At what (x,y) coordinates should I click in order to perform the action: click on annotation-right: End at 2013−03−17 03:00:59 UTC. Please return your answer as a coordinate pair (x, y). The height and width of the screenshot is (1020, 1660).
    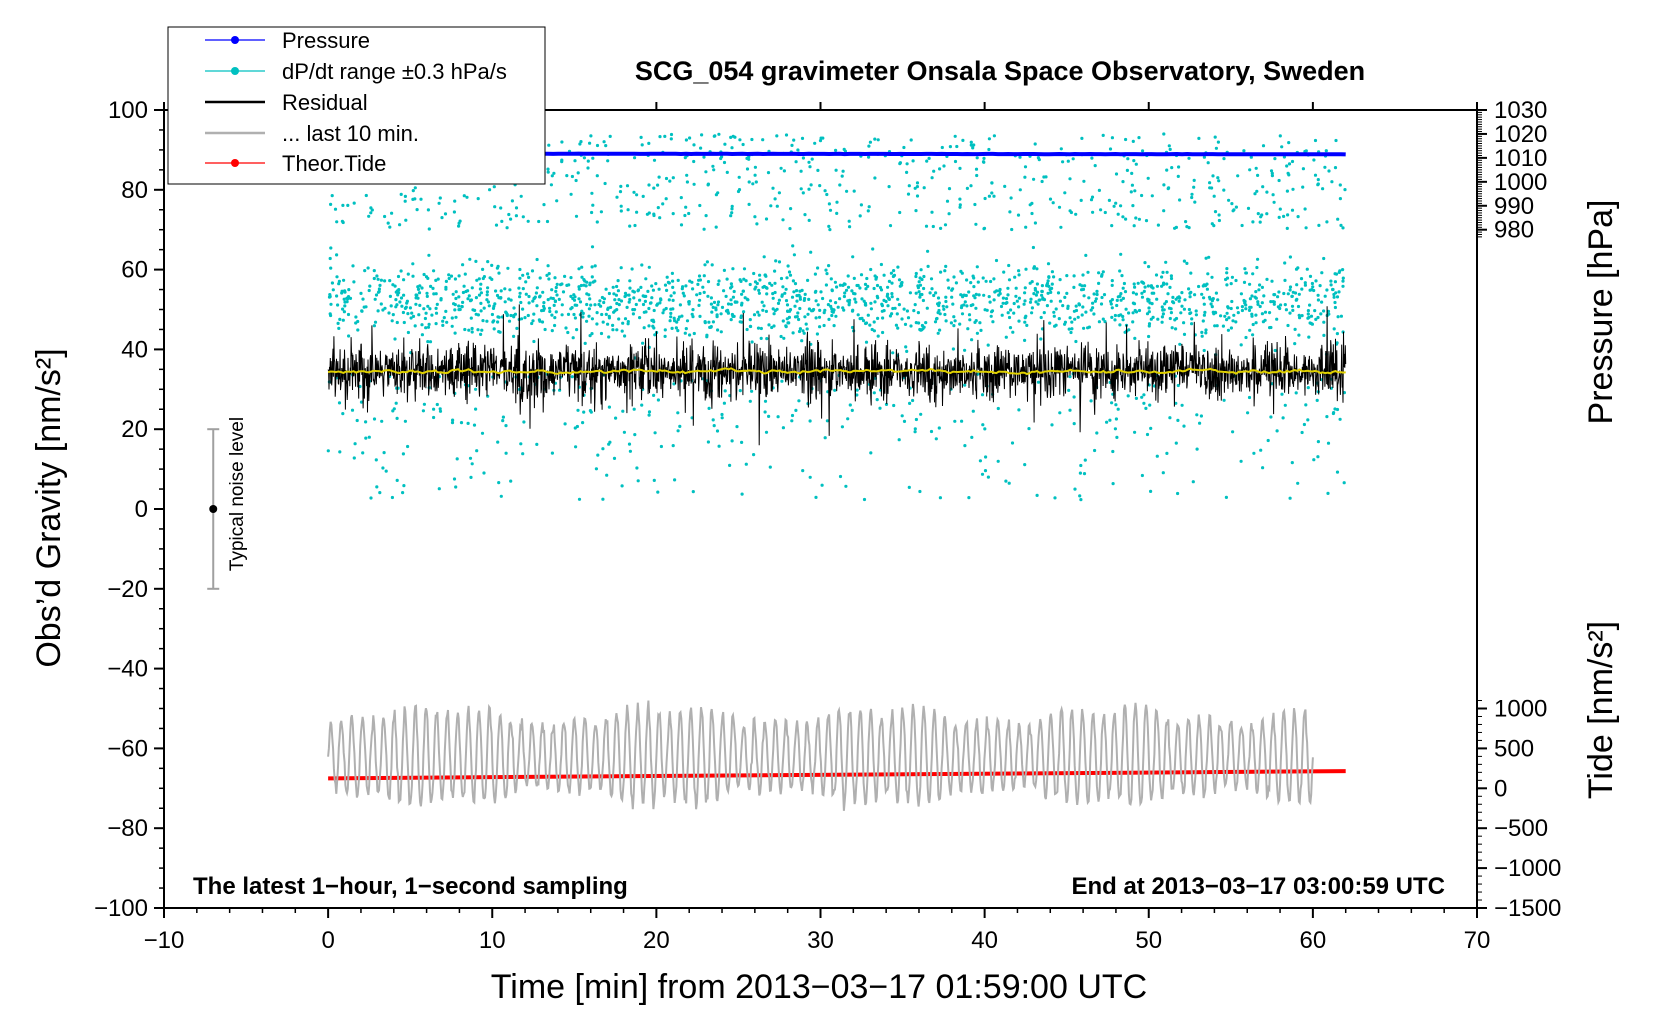
    Looking at the image, I should click on (1258, 886).